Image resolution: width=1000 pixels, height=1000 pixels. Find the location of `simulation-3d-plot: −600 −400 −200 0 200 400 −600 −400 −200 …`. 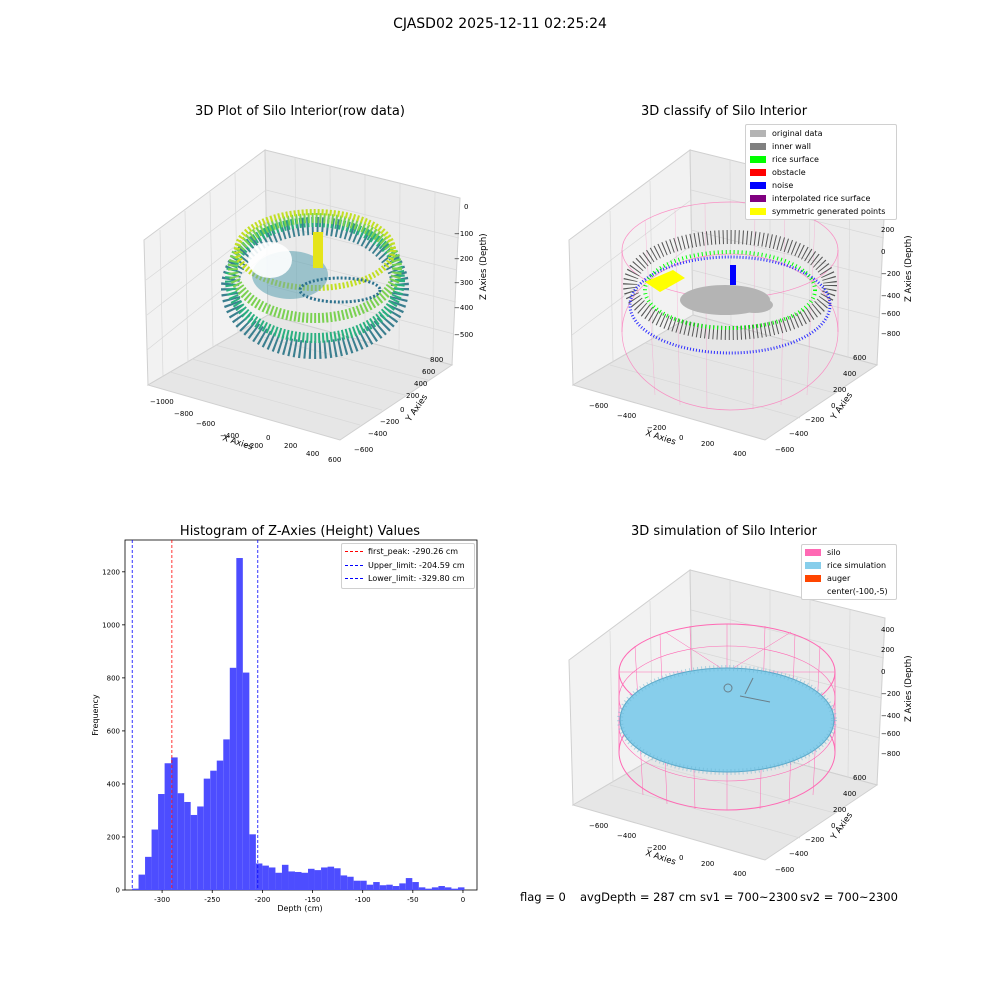

simulation-3d-plot: −600 −400 −200 0 200 400 −600 −400 −200 … is located at coordinates (741, 723).